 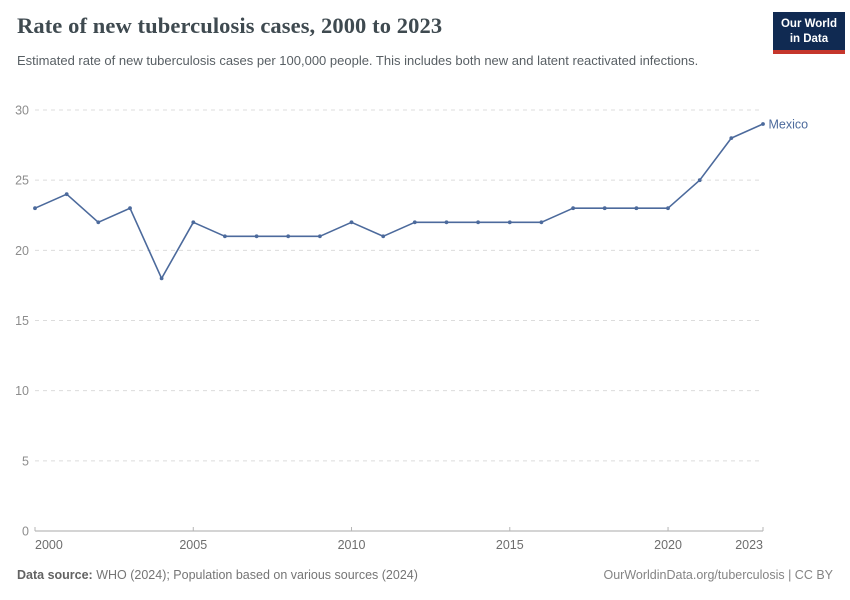 What do you see at coordinates (668, 545) in the screenshot?
I see `x-axis-tick-label-2020: 2020` at bounding box center [668, 545].